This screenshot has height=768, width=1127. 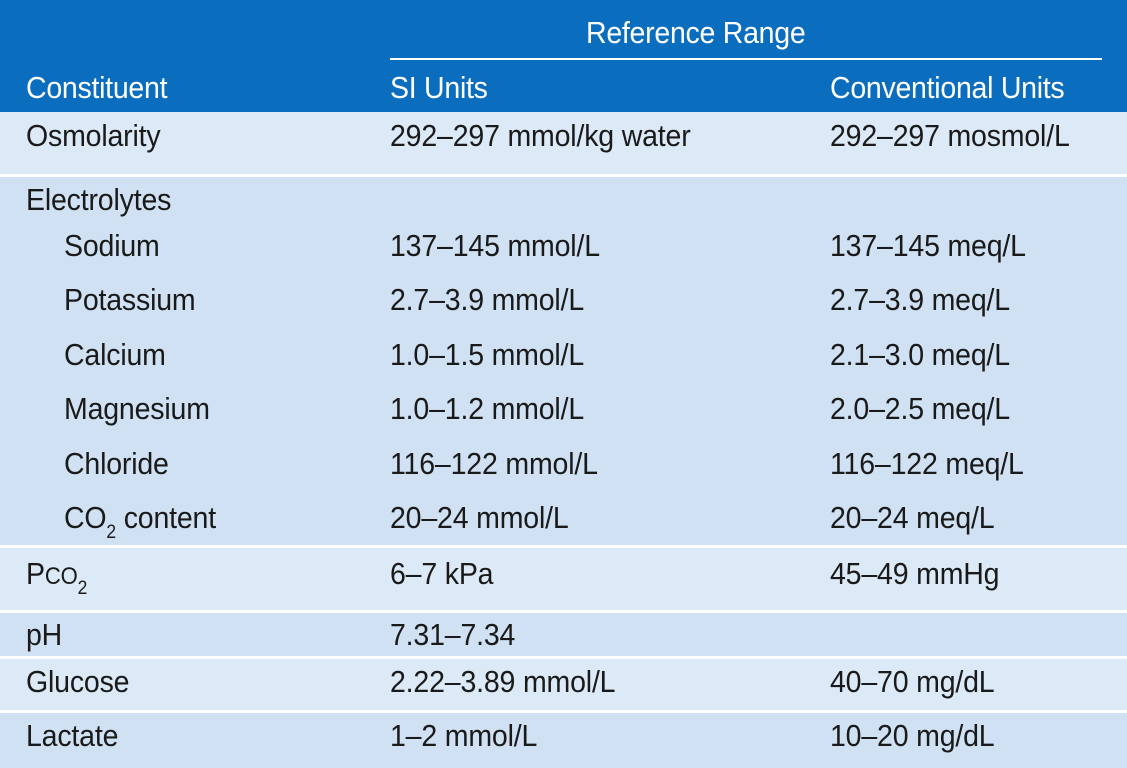 I want to click on conv-sodium: 137–145 meq/L, so click(x=928, y=245).